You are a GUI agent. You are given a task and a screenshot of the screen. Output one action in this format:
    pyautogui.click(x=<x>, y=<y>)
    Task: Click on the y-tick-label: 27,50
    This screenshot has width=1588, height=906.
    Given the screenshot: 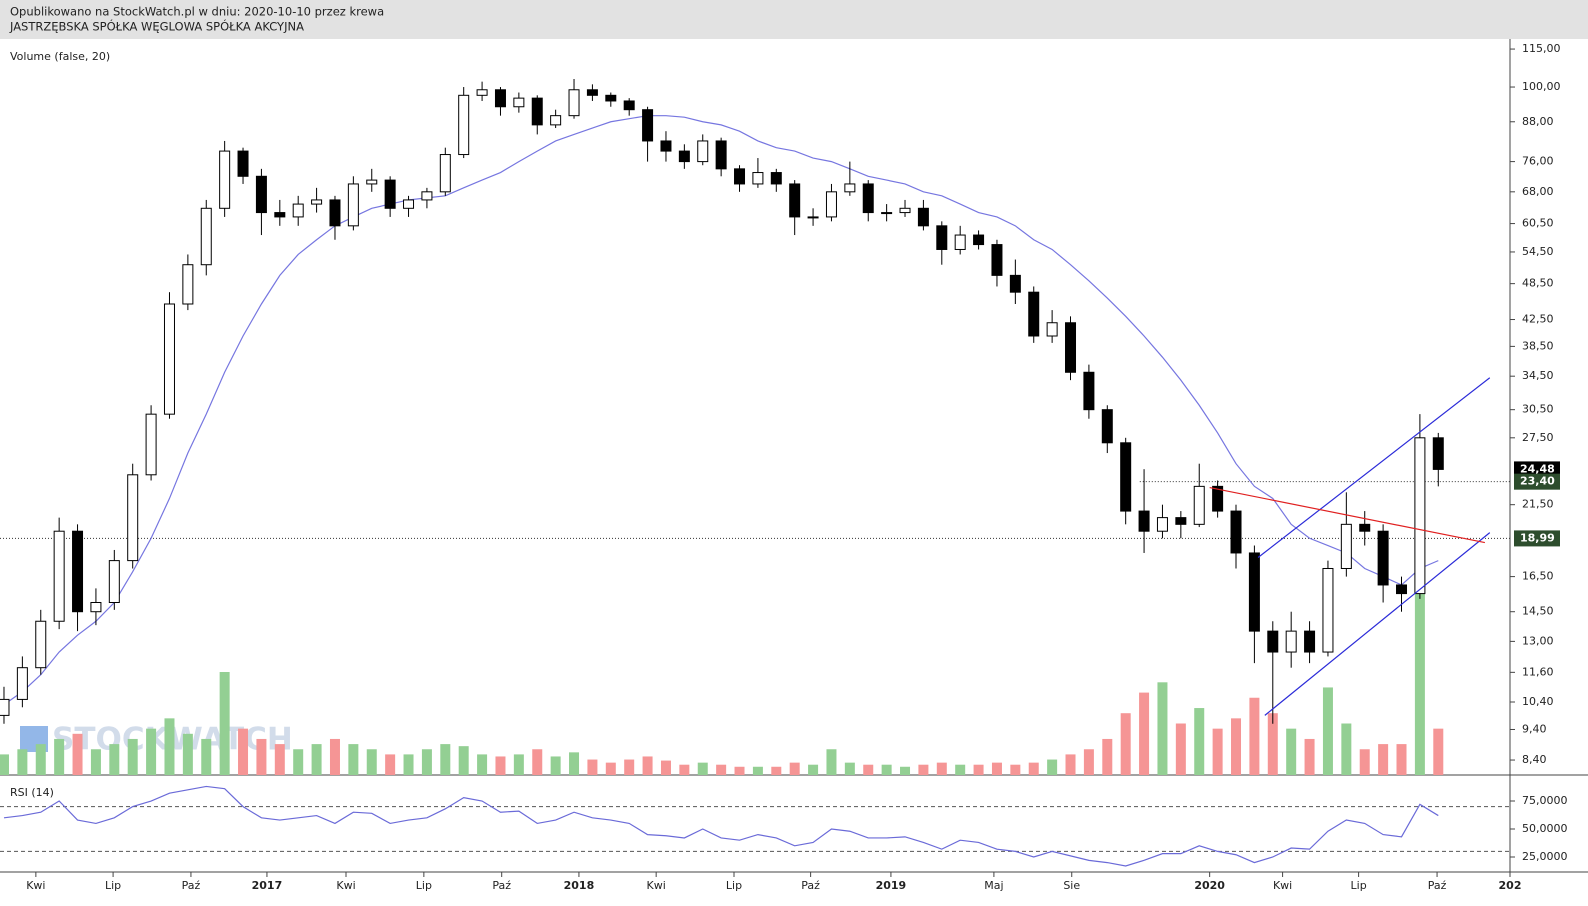 What is the action you would take?
    pyautogui.click(x=1538, y=437)
    